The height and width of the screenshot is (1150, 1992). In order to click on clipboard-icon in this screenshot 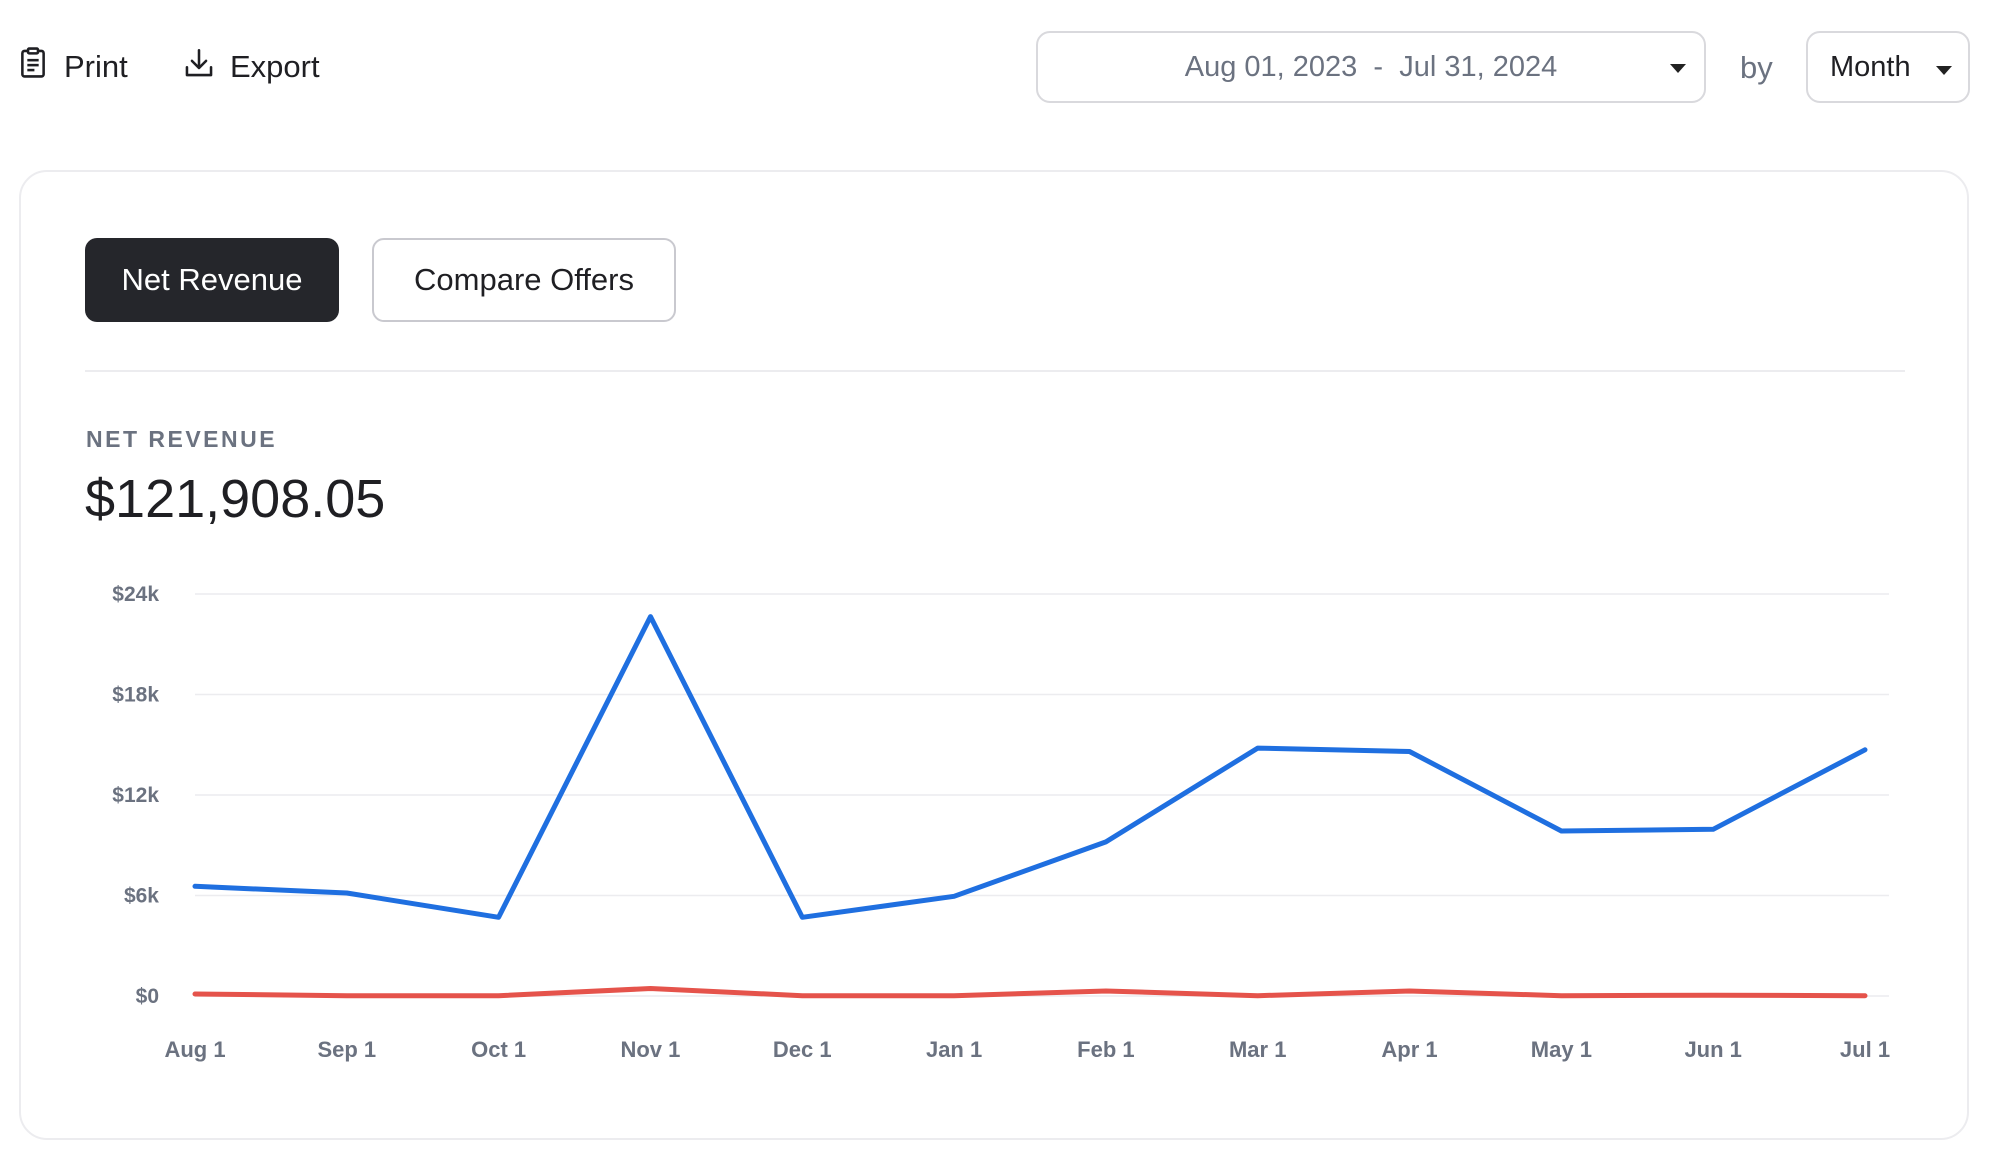, I will do `click(33, 67)`.